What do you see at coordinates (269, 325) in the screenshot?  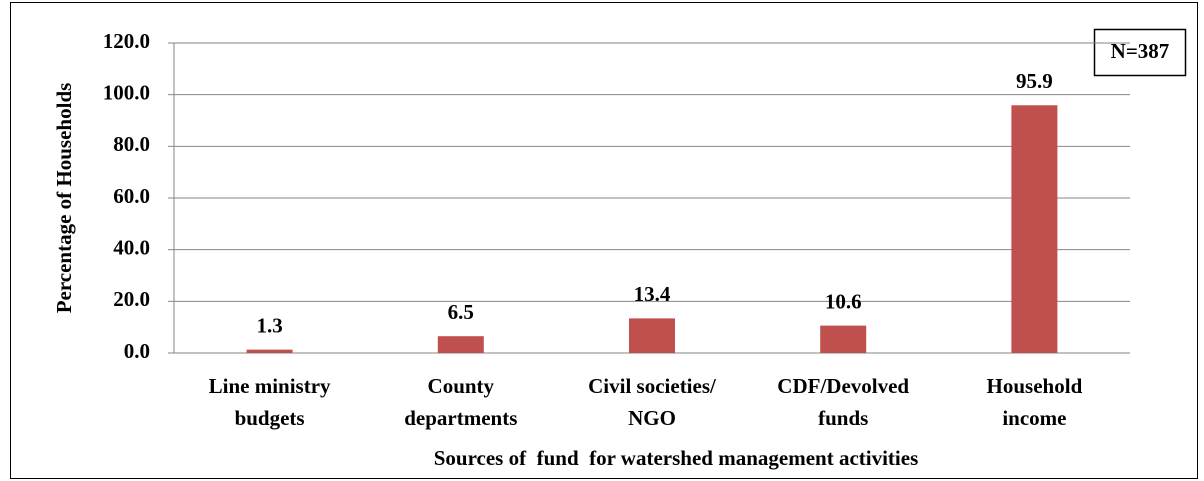 I see `data-label: 1.3` at bounding box center [269, 325].